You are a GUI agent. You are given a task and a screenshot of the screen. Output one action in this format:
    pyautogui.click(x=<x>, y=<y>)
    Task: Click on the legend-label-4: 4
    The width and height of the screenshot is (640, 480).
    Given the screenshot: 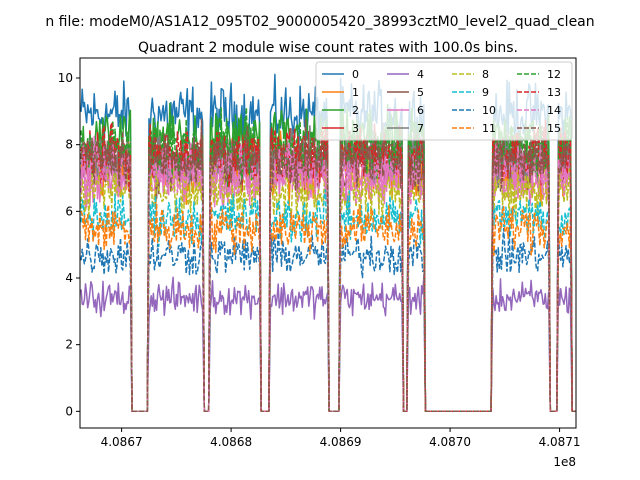 What is the action you would take?
    pyautogui.click(x=420, y=74)
    